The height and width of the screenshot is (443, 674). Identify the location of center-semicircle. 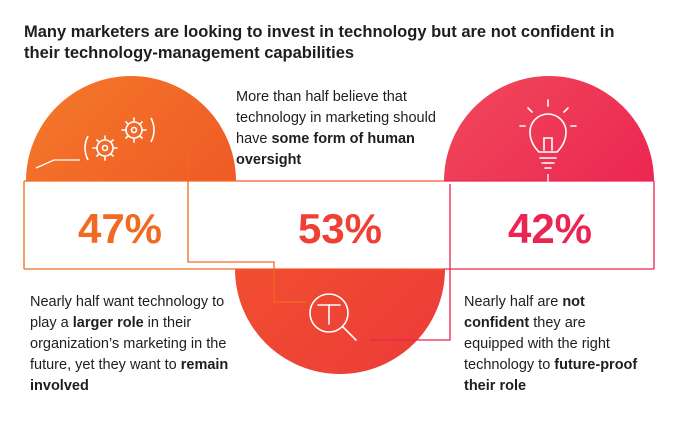
(340, 321).